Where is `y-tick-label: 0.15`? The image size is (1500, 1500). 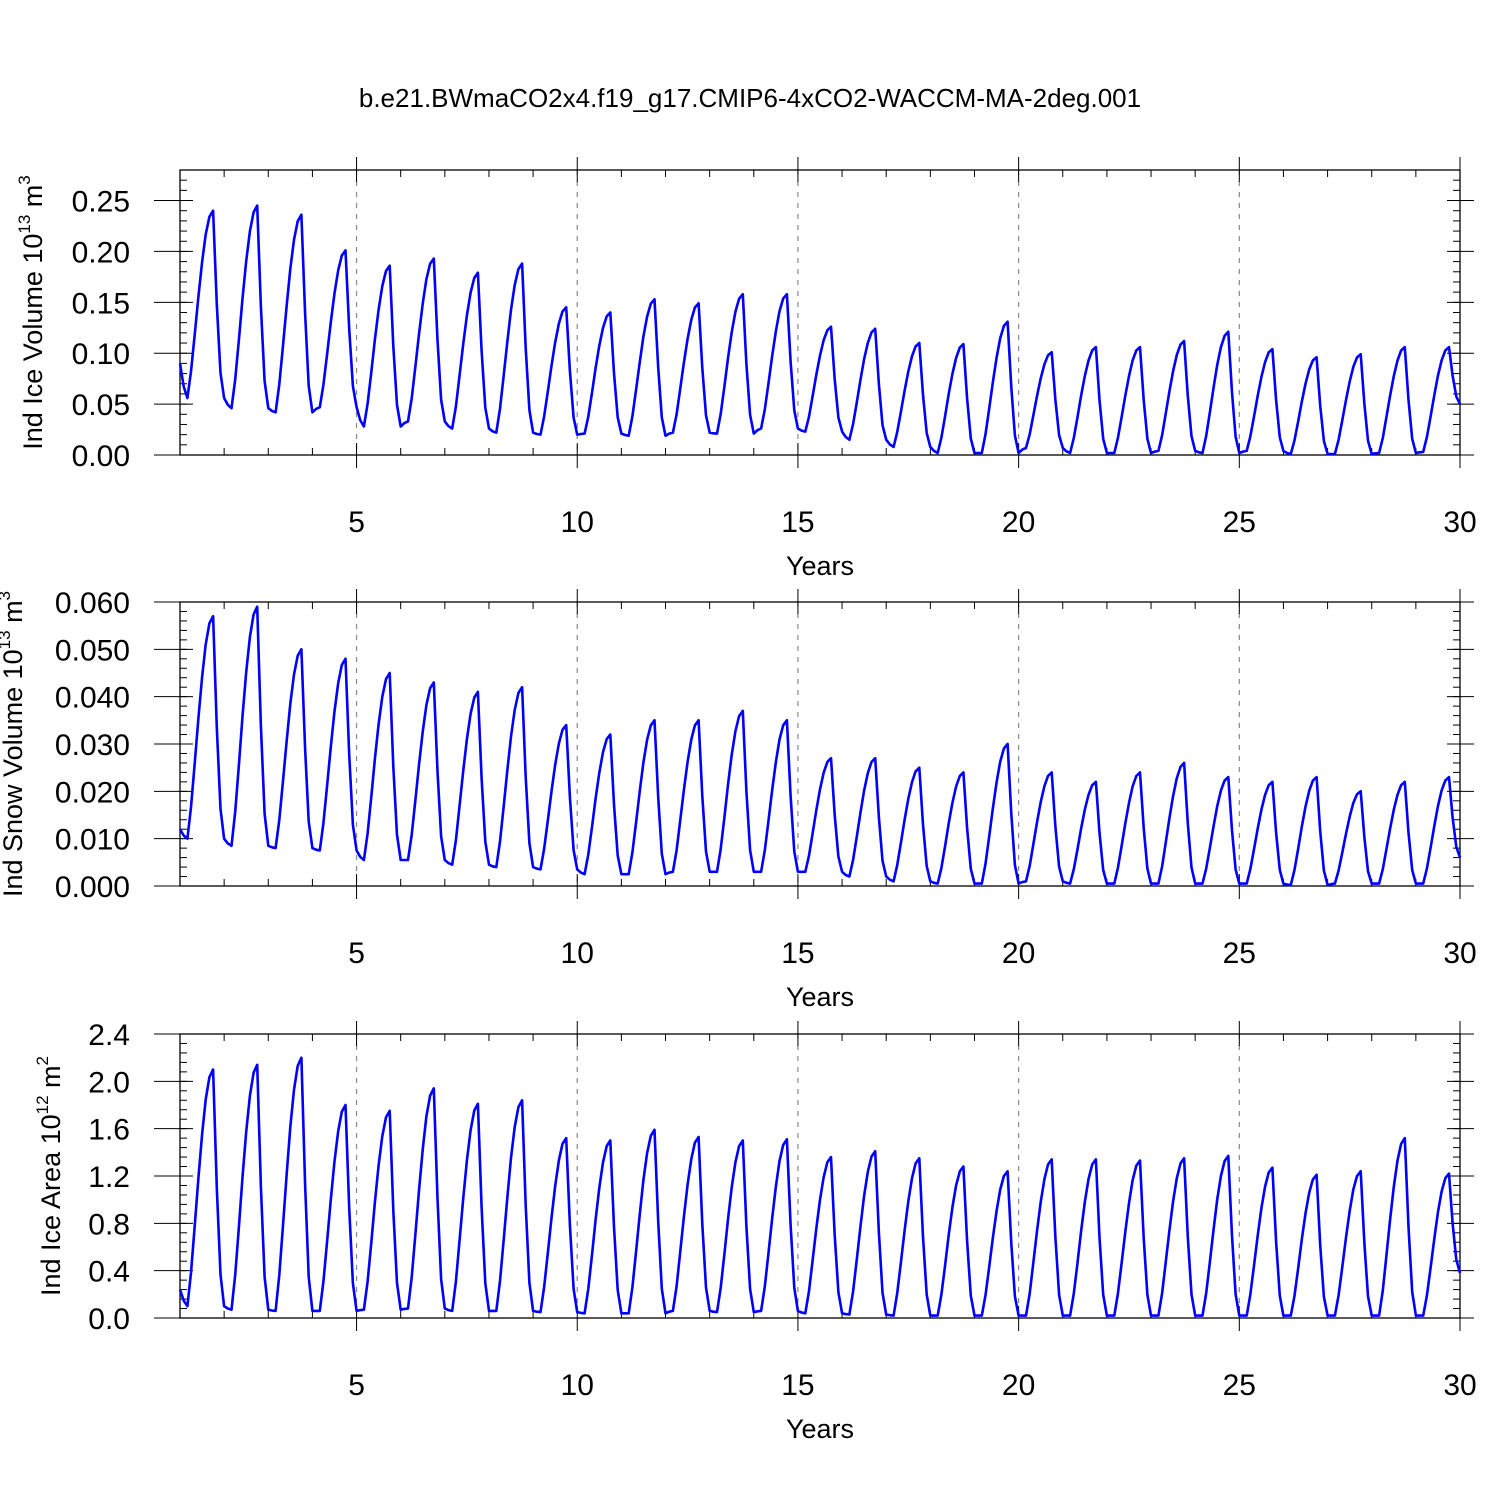 y-tick-label: 0.15 is located at coordinates (101, 303).